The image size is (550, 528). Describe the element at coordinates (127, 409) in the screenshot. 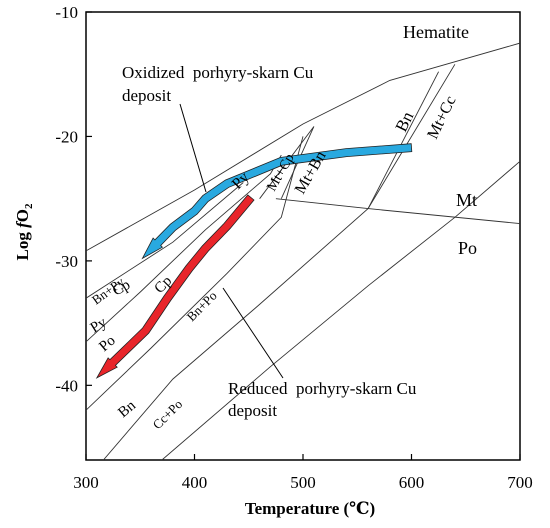

I see `field-label-bn-left: Bn` at that location.